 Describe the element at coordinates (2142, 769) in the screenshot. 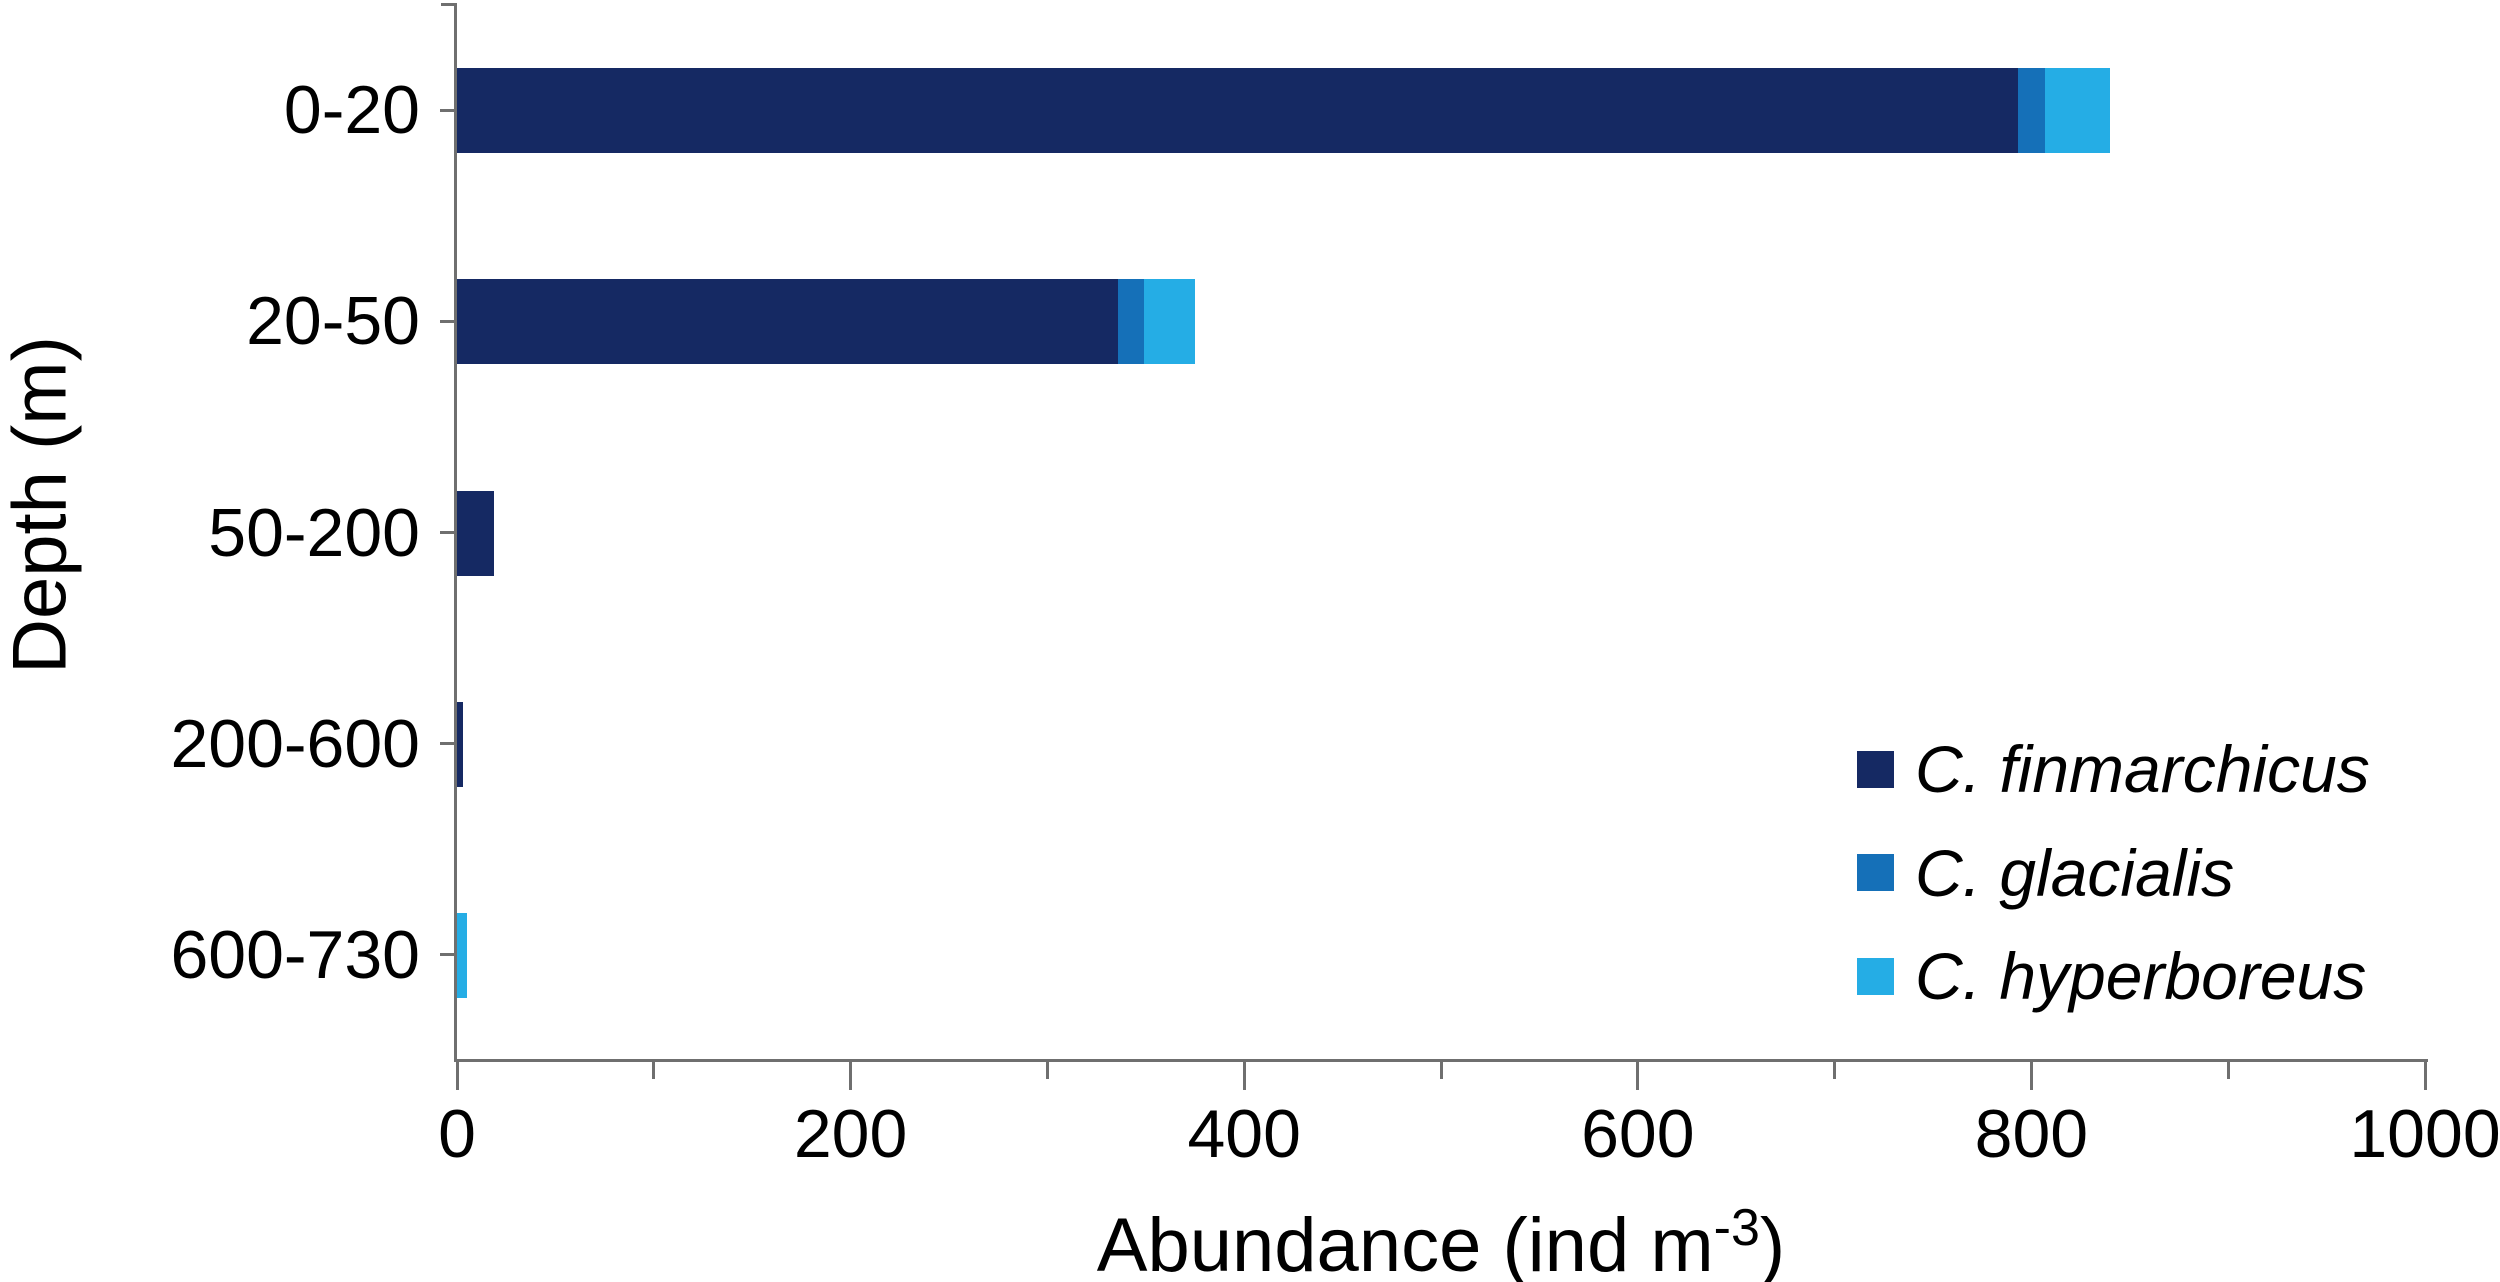

I see `legend-label: C. finmarchicus` at that location.